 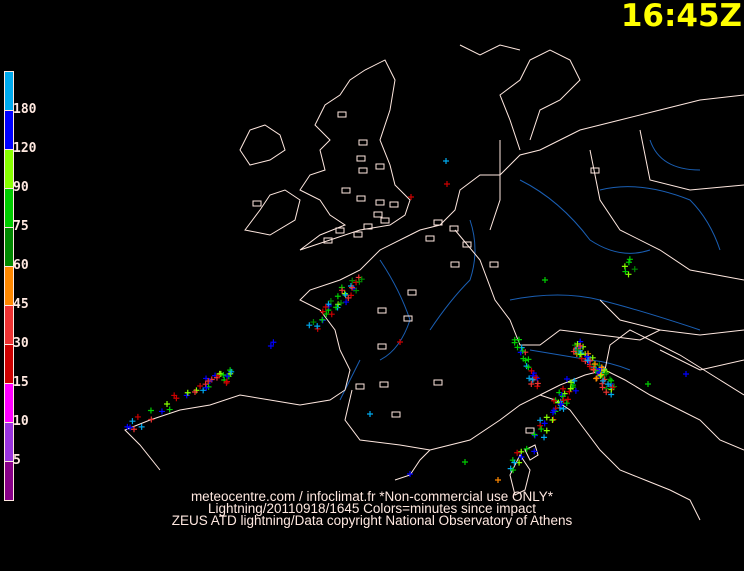 What do you see at coordinates (21, 382) in the screenshot?
I see `legend-label: 15` at bounding box center [21, 382].